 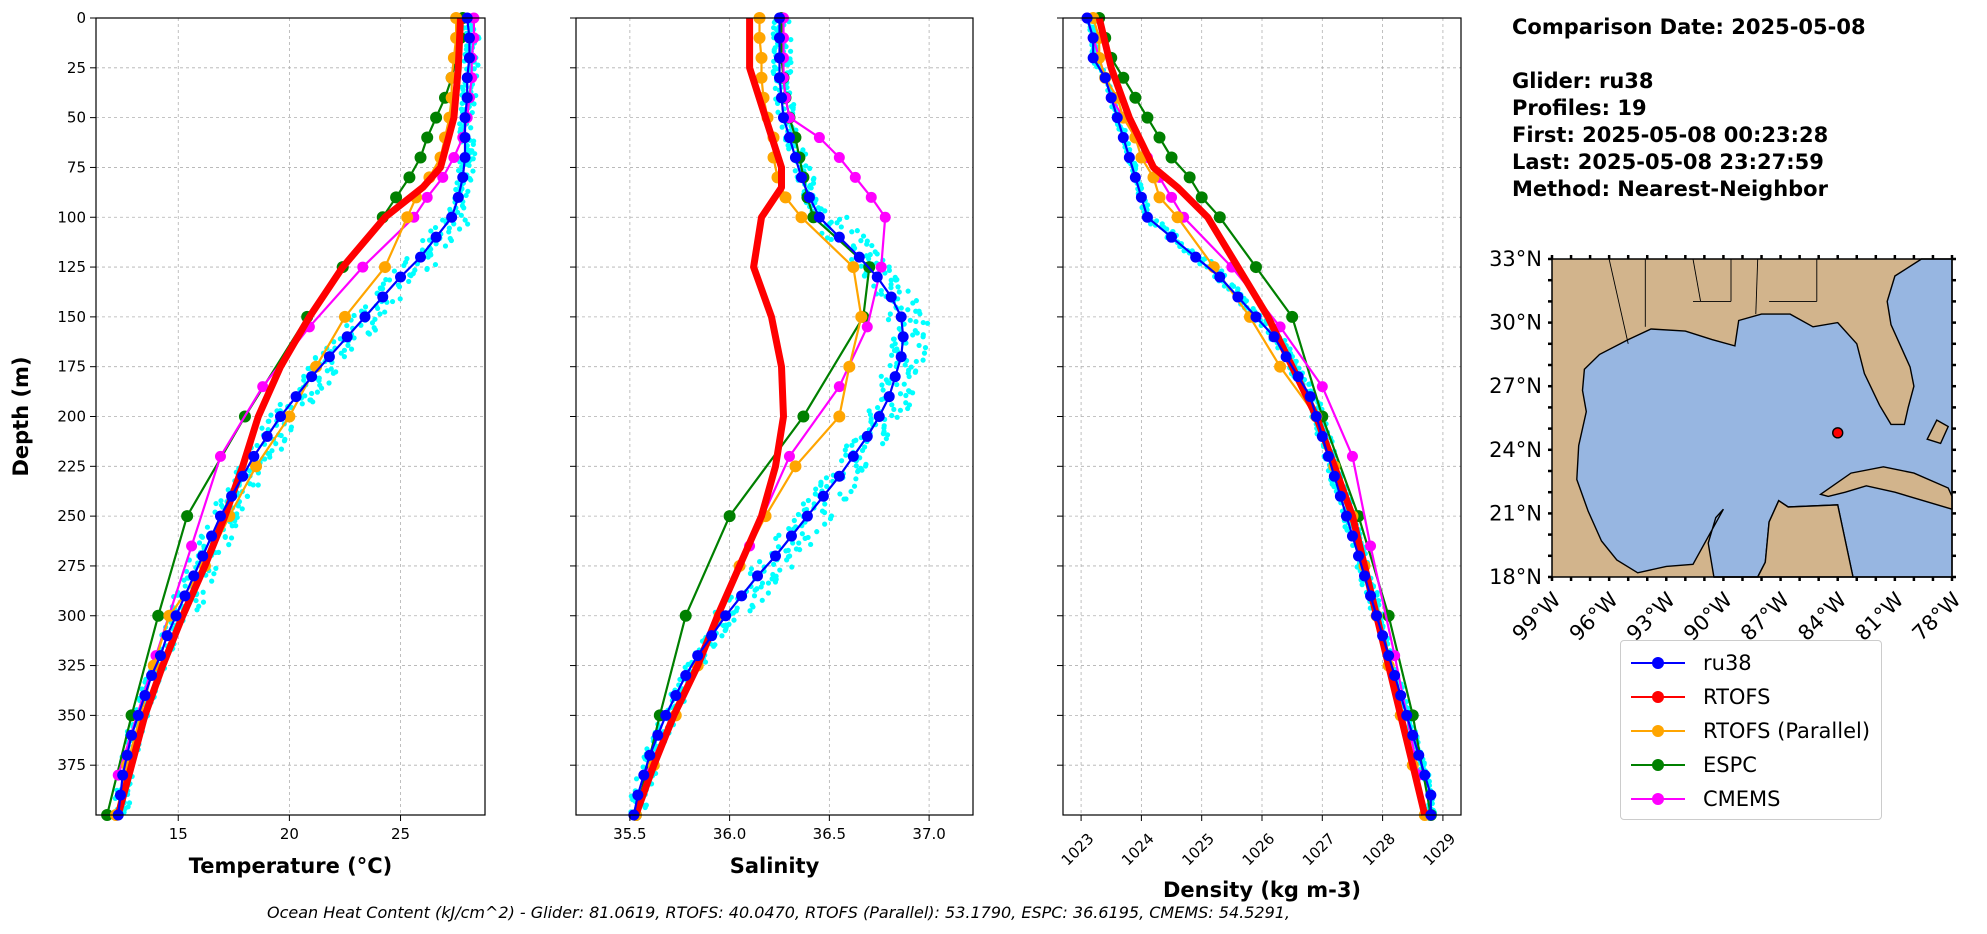 What do you see at coordinates (71, 666) in the screenshot?
I see `y-tick-label: 325` at bounding box center [71, 666].